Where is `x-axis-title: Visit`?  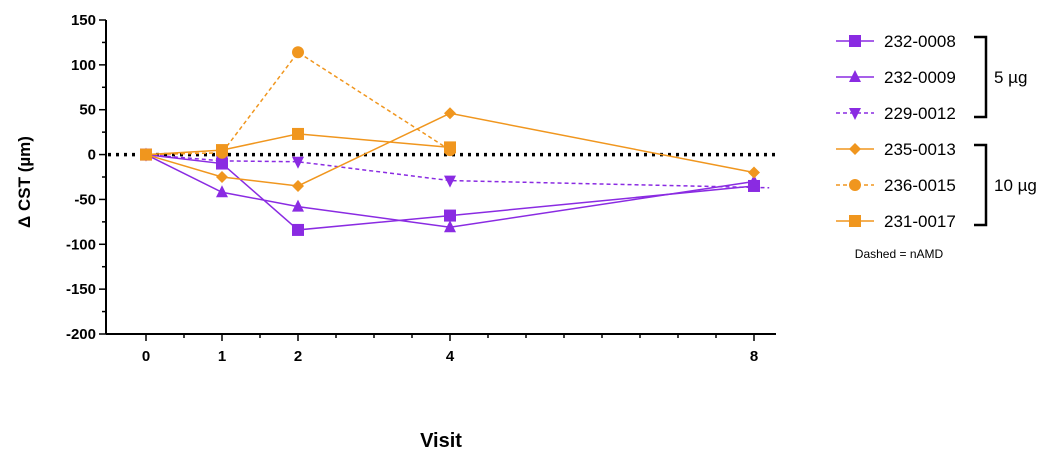 x-axis-title: Visit is located at coordinates (441, 441).